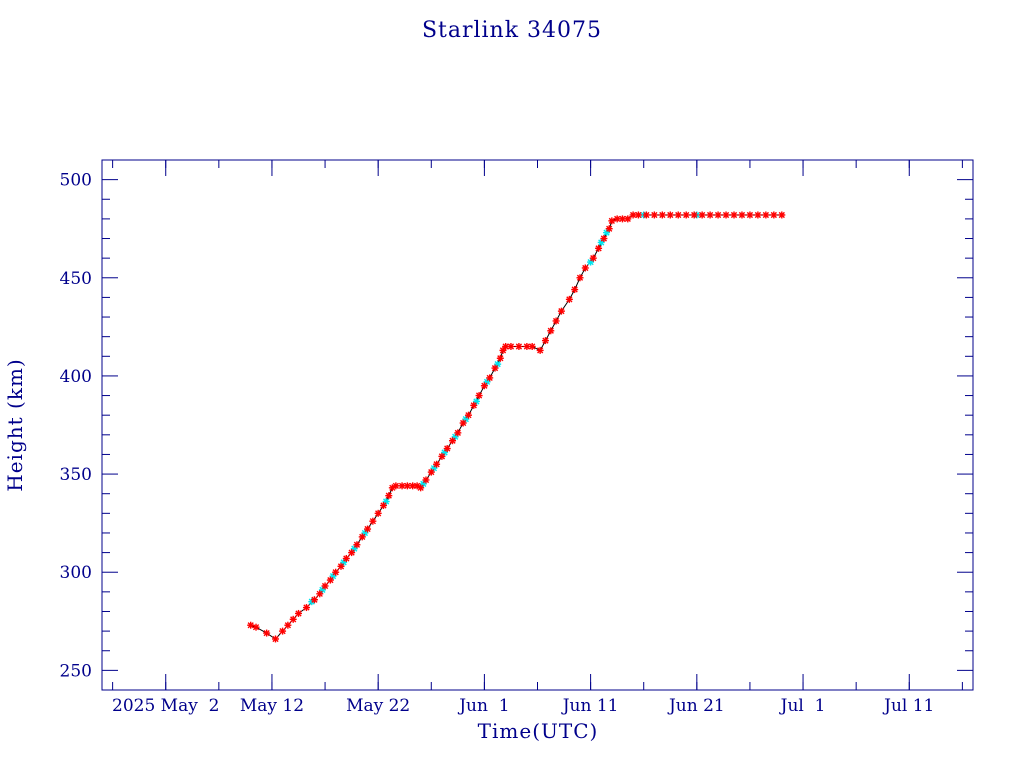 The width and height of the screenshot is (1024, 773). I want to click on x-tick-label: Jul 11, so click(908, 706).